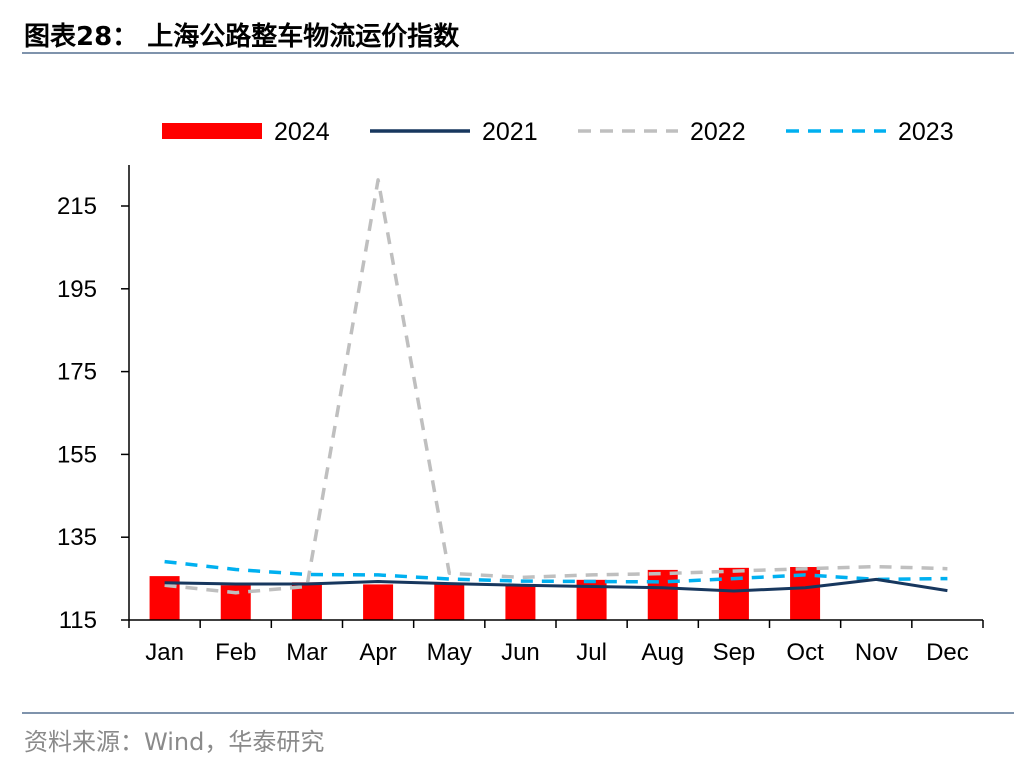  Describe the element at coordinates (77, 454) in the screenshot. I see `y-tick-label: 155` at that location.